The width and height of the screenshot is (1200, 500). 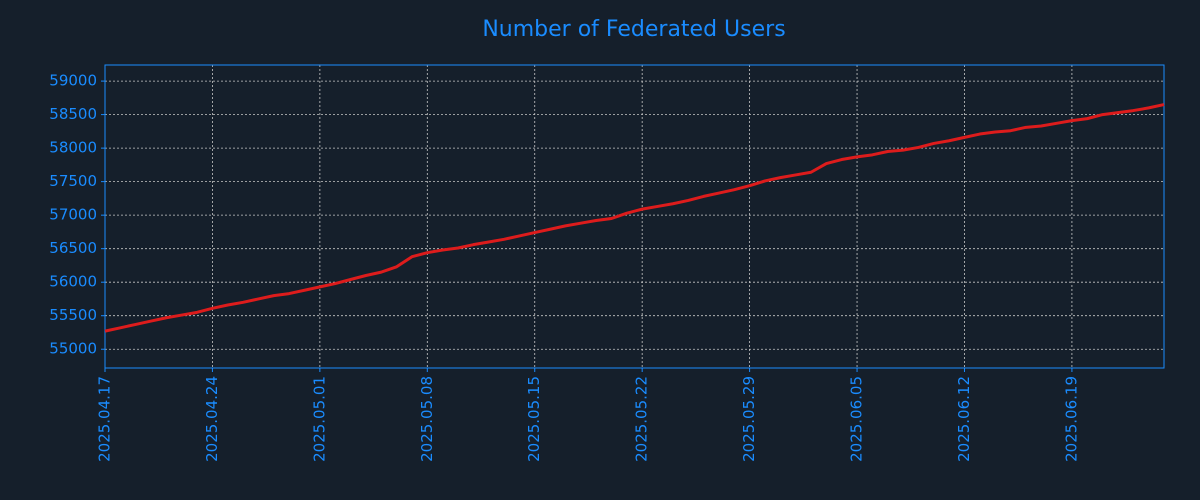 I want to click on x-tick-label: 2025.05.15, so click(x=534, y=419).